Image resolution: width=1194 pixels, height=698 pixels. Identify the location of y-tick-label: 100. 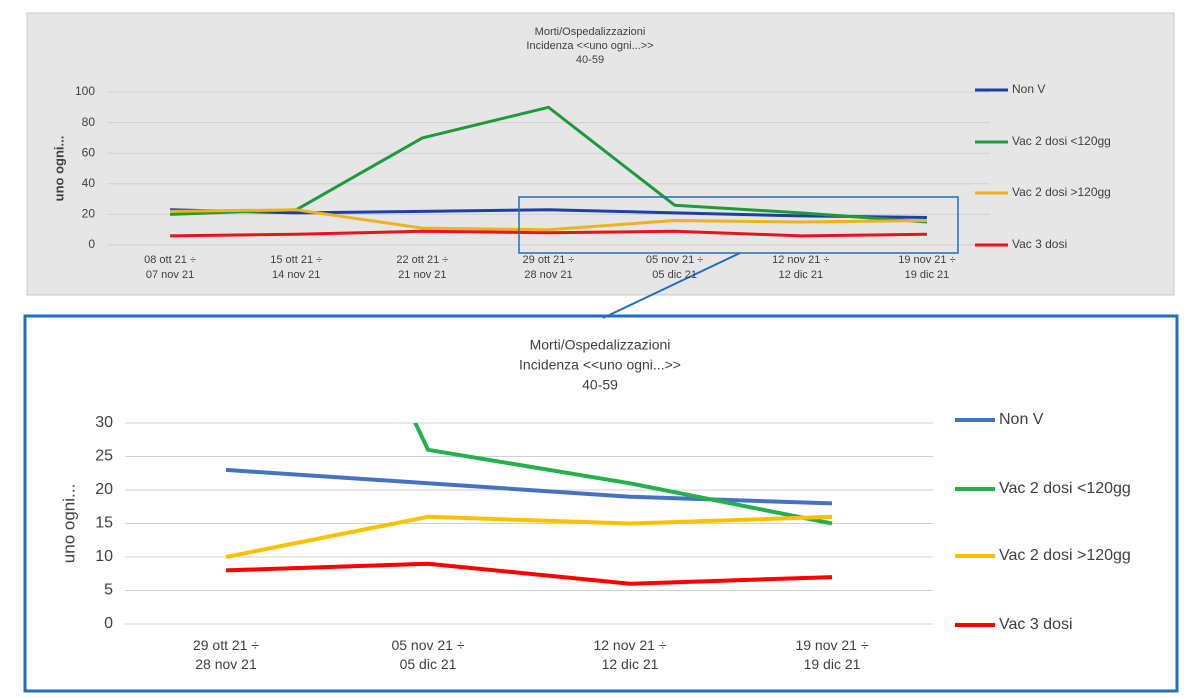
(85, 91).